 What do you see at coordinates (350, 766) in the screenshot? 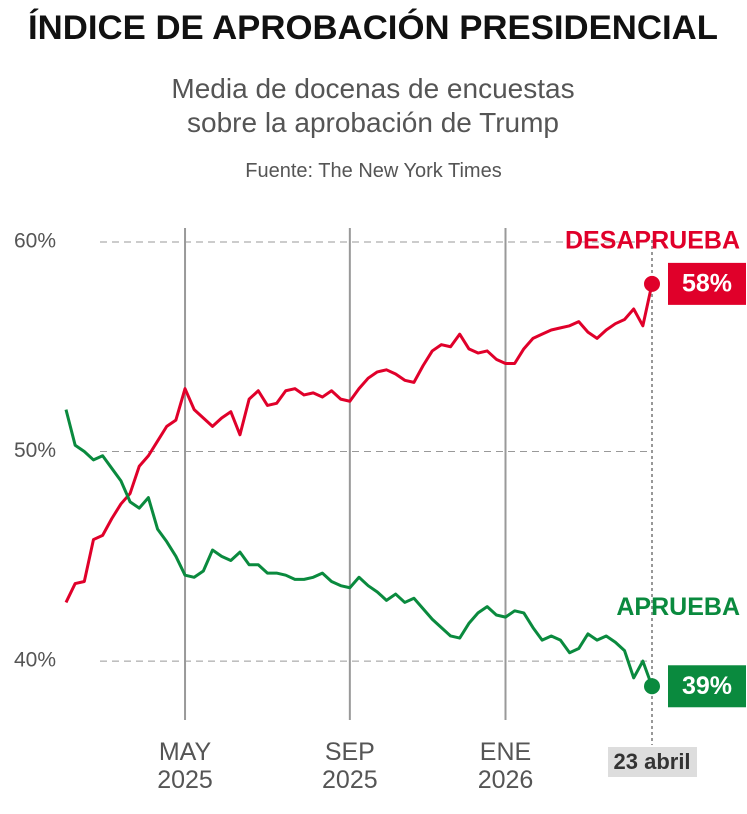
I see `x-tick-label: SEP 2025` at bounding box center [350, 766].